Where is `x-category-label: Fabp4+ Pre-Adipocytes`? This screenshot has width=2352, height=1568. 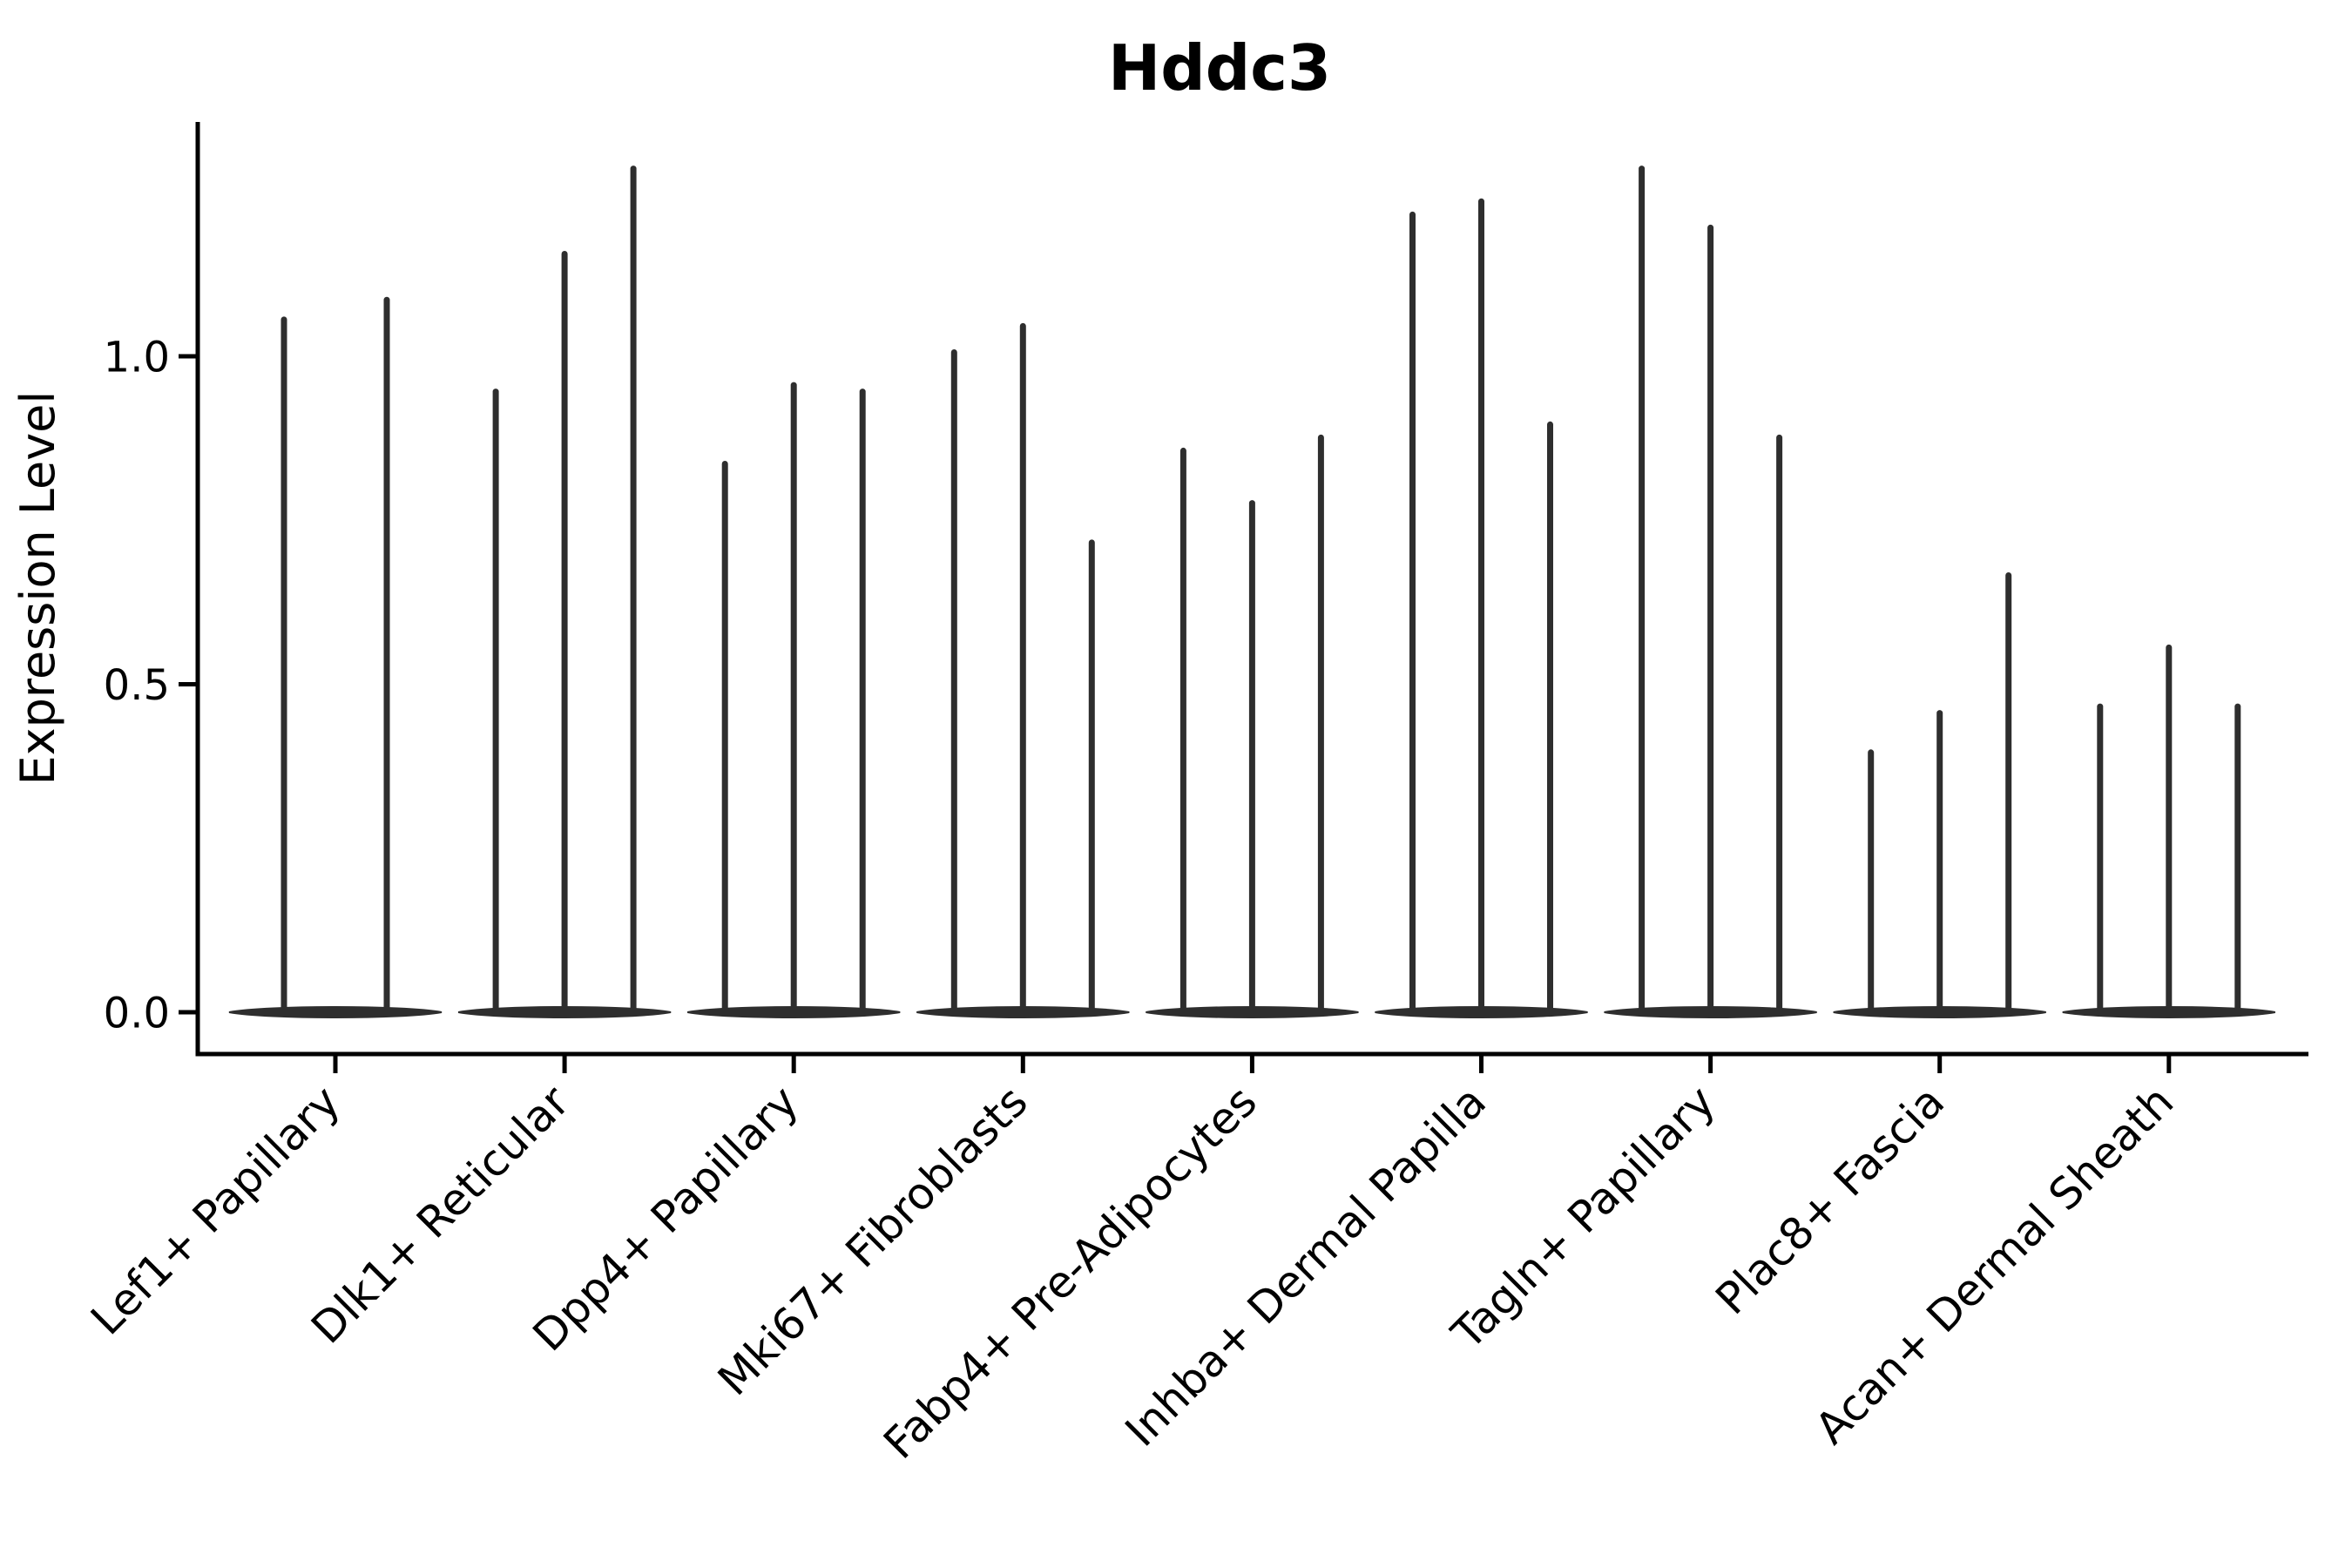
x-category-label: Fabp4+ Pre-Adipocytes is located at coordinates (1070, 1272).